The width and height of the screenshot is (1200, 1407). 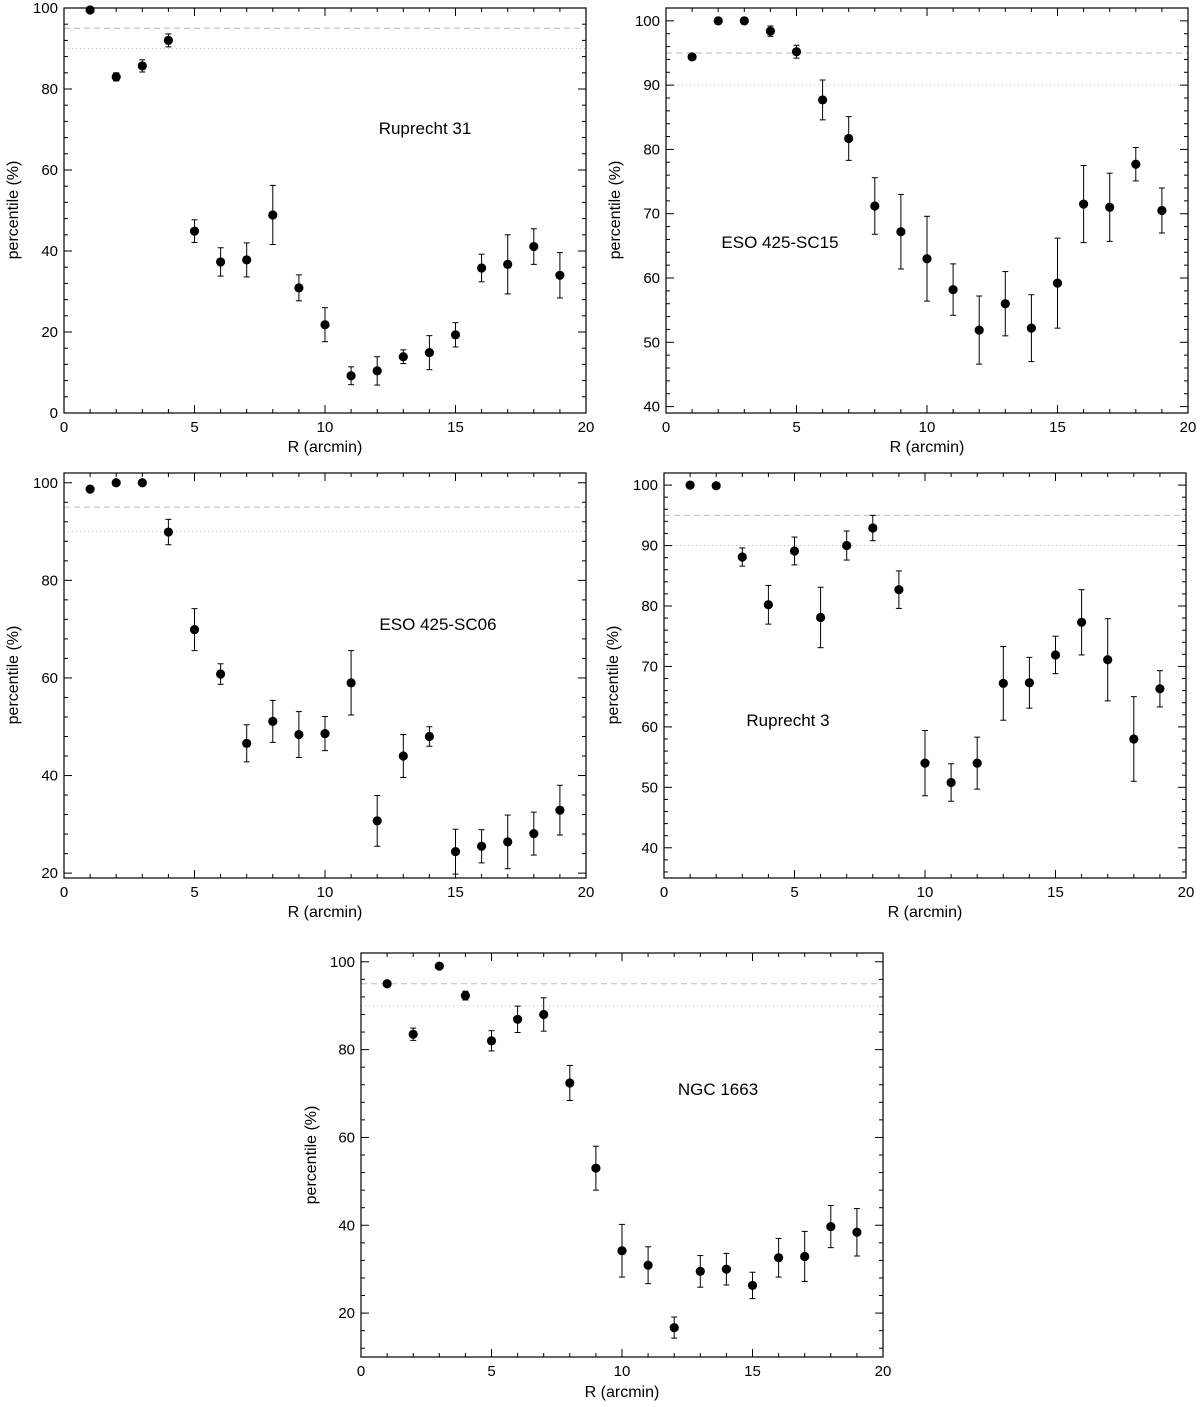 I want to click on panel-title: ESO 425-SC15, so click(x=779, y=242).